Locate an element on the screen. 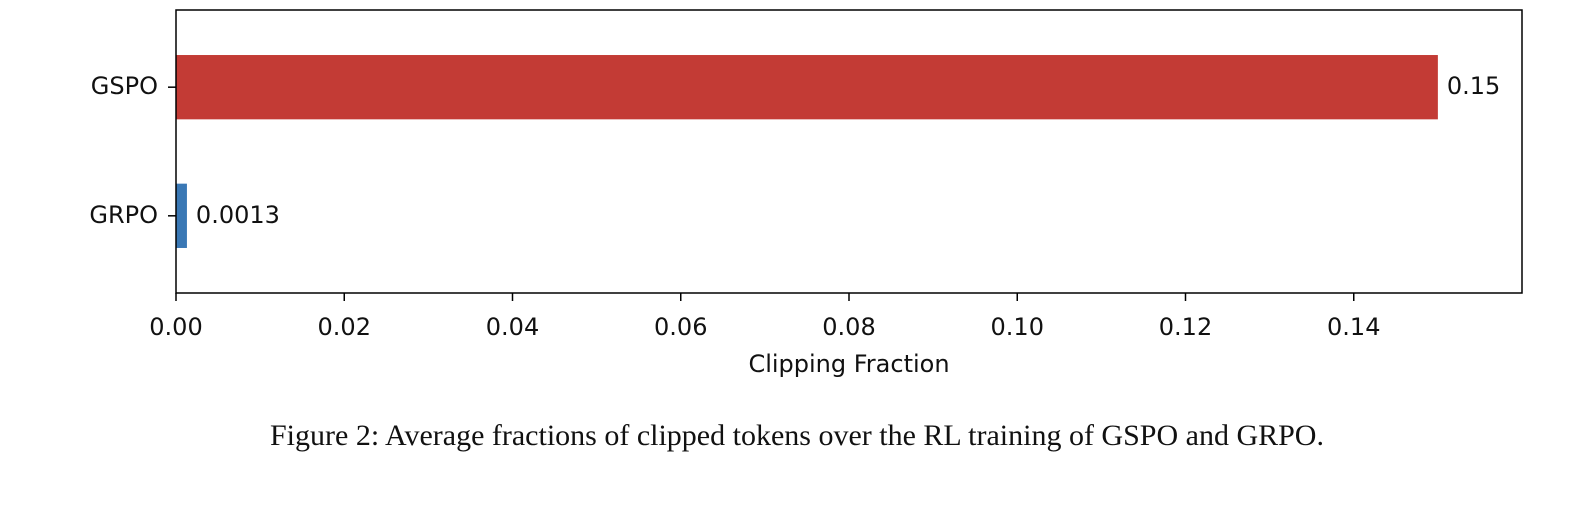 The height and width of the screenshot is (508, 1588). x-tick-label: 0.00 is located at coordinates (175, 327).